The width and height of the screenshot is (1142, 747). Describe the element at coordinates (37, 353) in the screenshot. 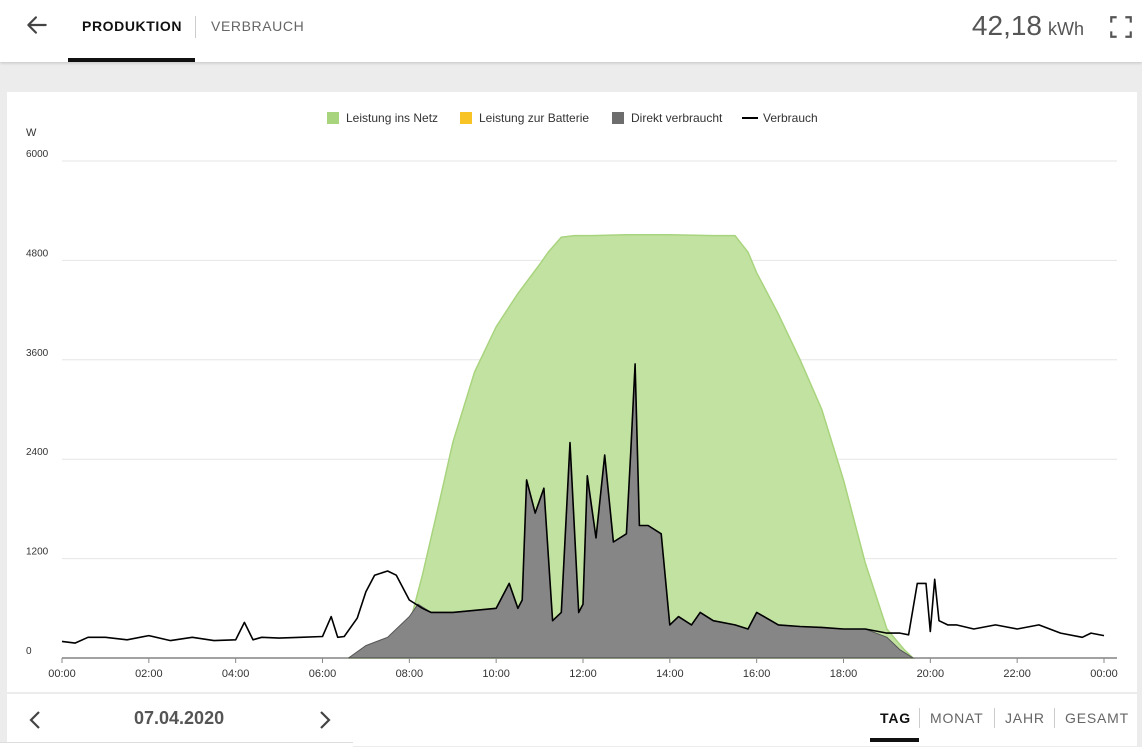

I see `y-tick-label: 3600` at that location.